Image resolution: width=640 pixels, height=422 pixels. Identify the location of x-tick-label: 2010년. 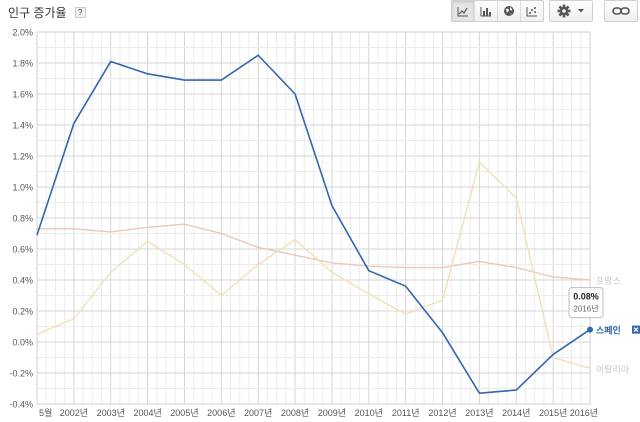
(369, 413).